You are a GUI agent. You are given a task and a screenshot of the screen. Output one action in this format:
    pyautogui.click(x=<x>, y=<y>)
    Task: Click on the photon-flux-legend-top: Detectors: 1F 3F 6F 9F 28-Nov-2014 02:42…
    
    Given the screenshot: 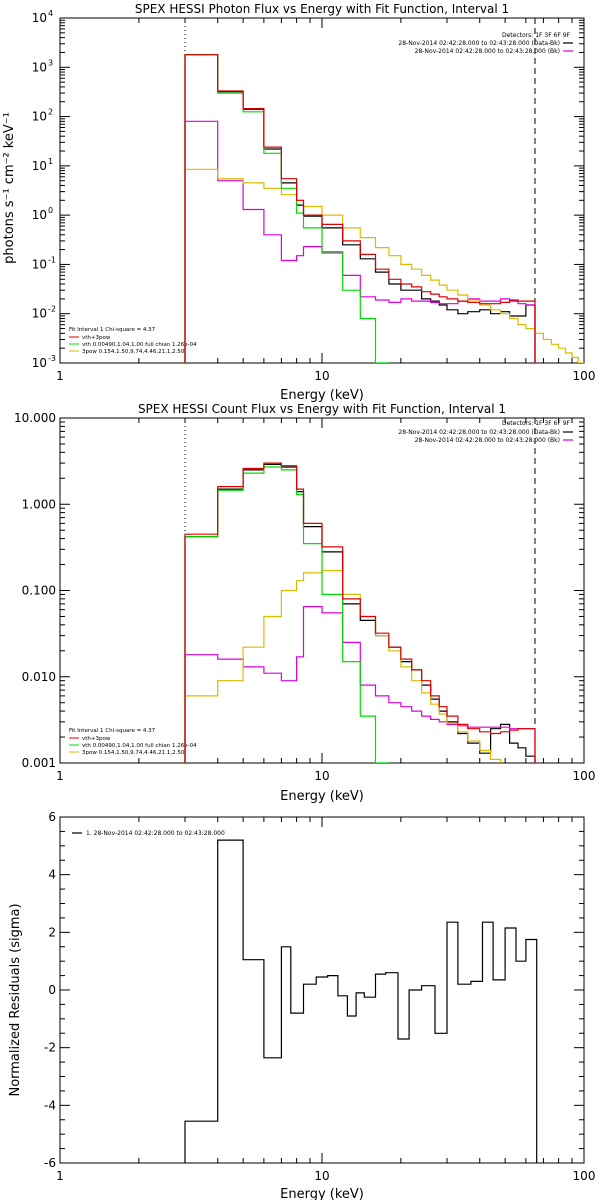 What is the action you would take?
    pyautogui.click(x=485, y=43)
    